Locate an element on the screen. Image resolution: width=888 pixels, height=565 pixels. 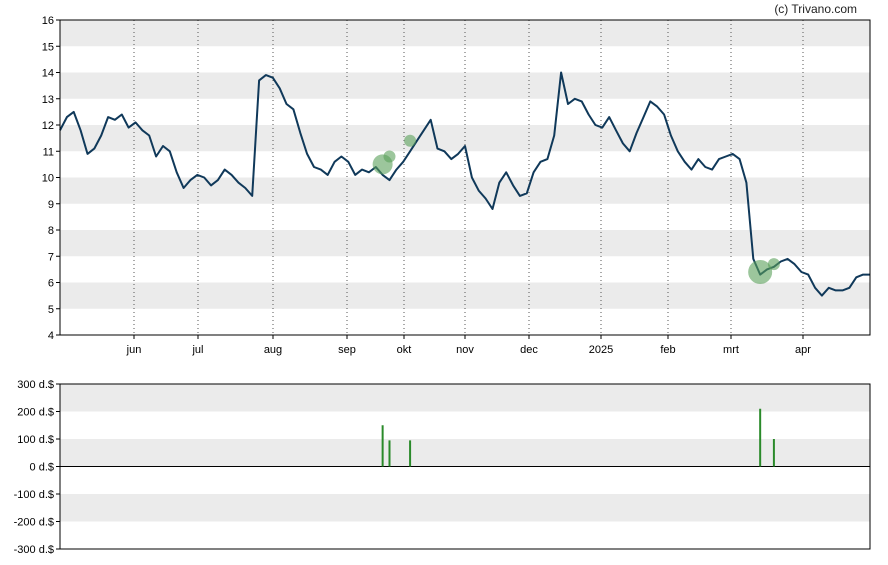
y-tick-label: 13 is located at coordinates (48, 100).